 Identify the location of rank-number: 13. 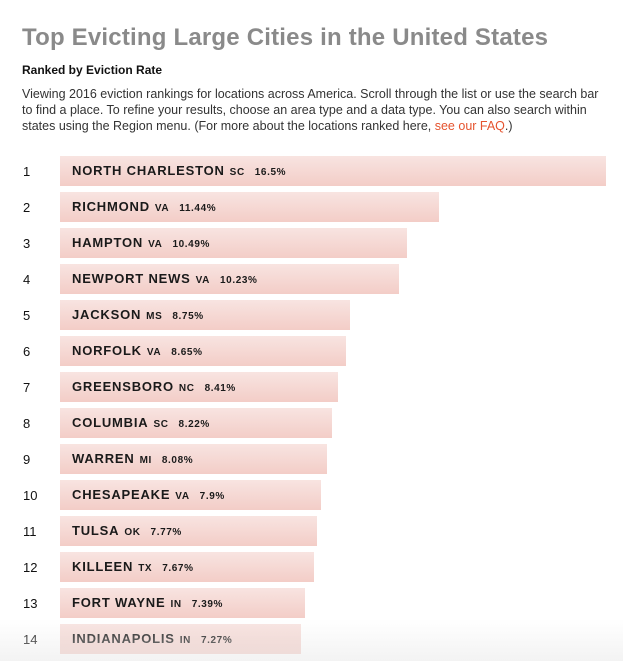
(30, 603).